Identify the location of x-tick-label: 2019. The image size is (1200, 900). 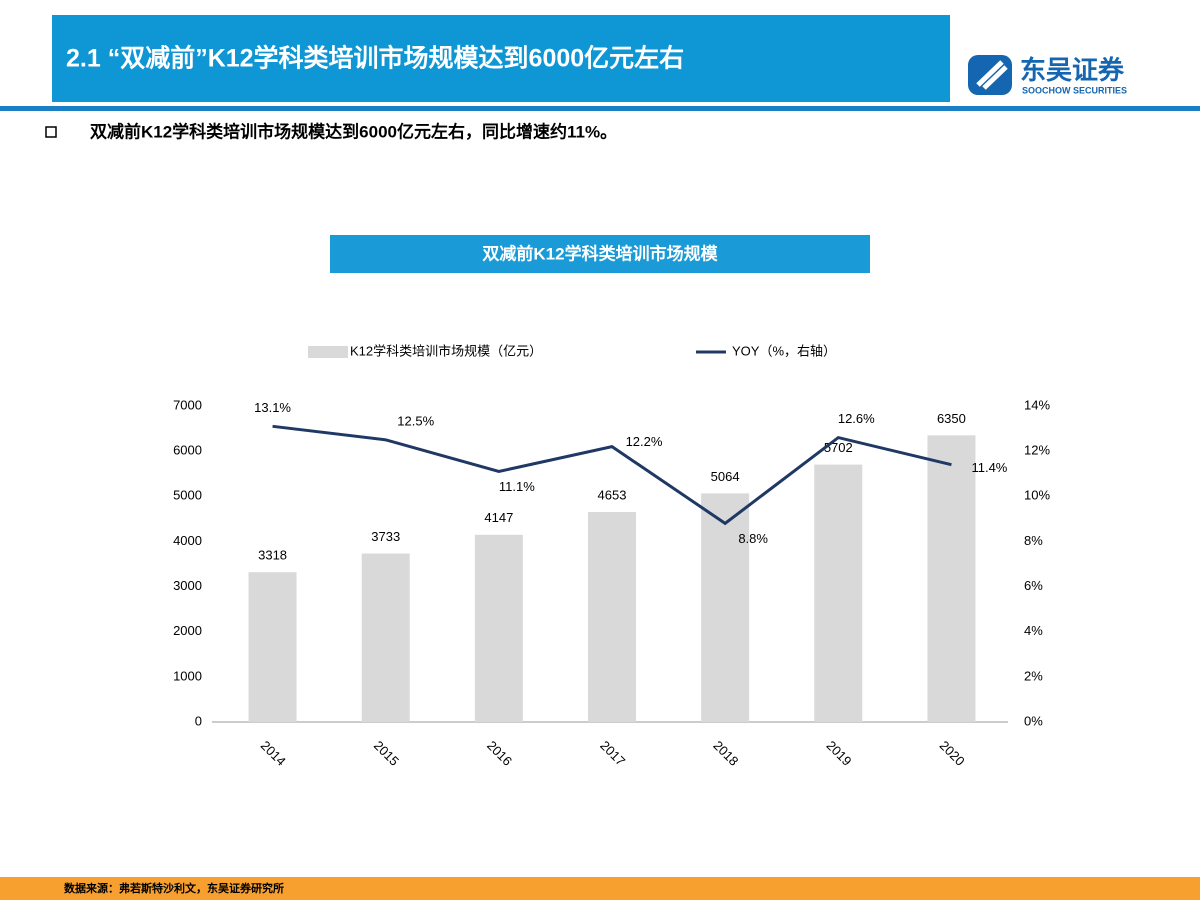
(839, 753).